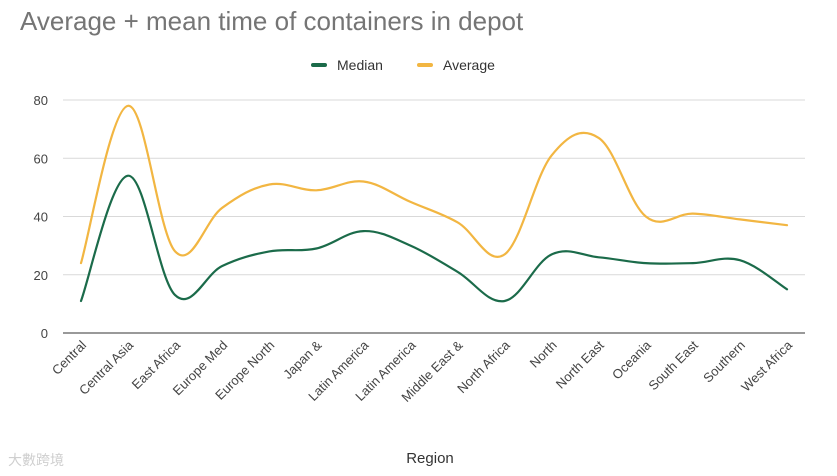  What do you see at coordinates (41, 158) in the screenshot?
I see `y-tick-label: 60` at bounding box center [41, 158].